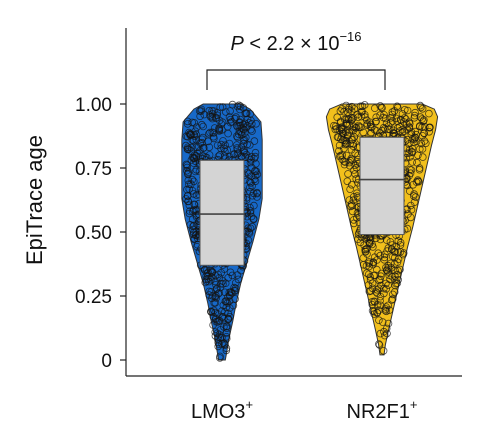 The width and height of the screenshot is (489, 435). I want to click on y-tick-label: 0, so click(106, 361).